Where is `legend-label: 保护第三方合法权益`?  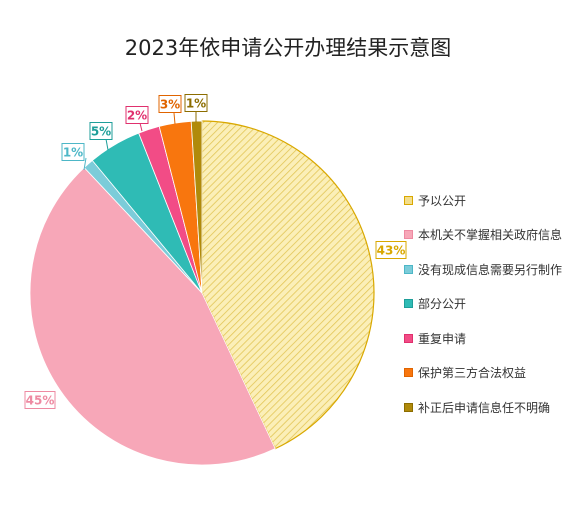
legend-label: 保护第三方合法权益 is located at coordinates (472, 373).